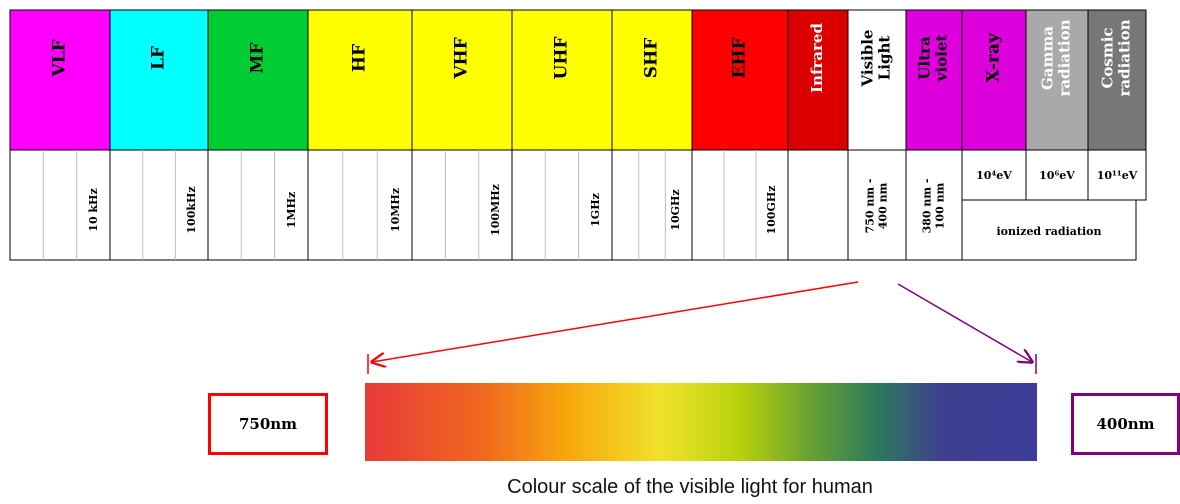 This screenshot has height=504, width=1180. What do you see at coordinates (675, 209) in the screenshot?
I see `freq-label: 10GHz` at bounding box center [675, 209].